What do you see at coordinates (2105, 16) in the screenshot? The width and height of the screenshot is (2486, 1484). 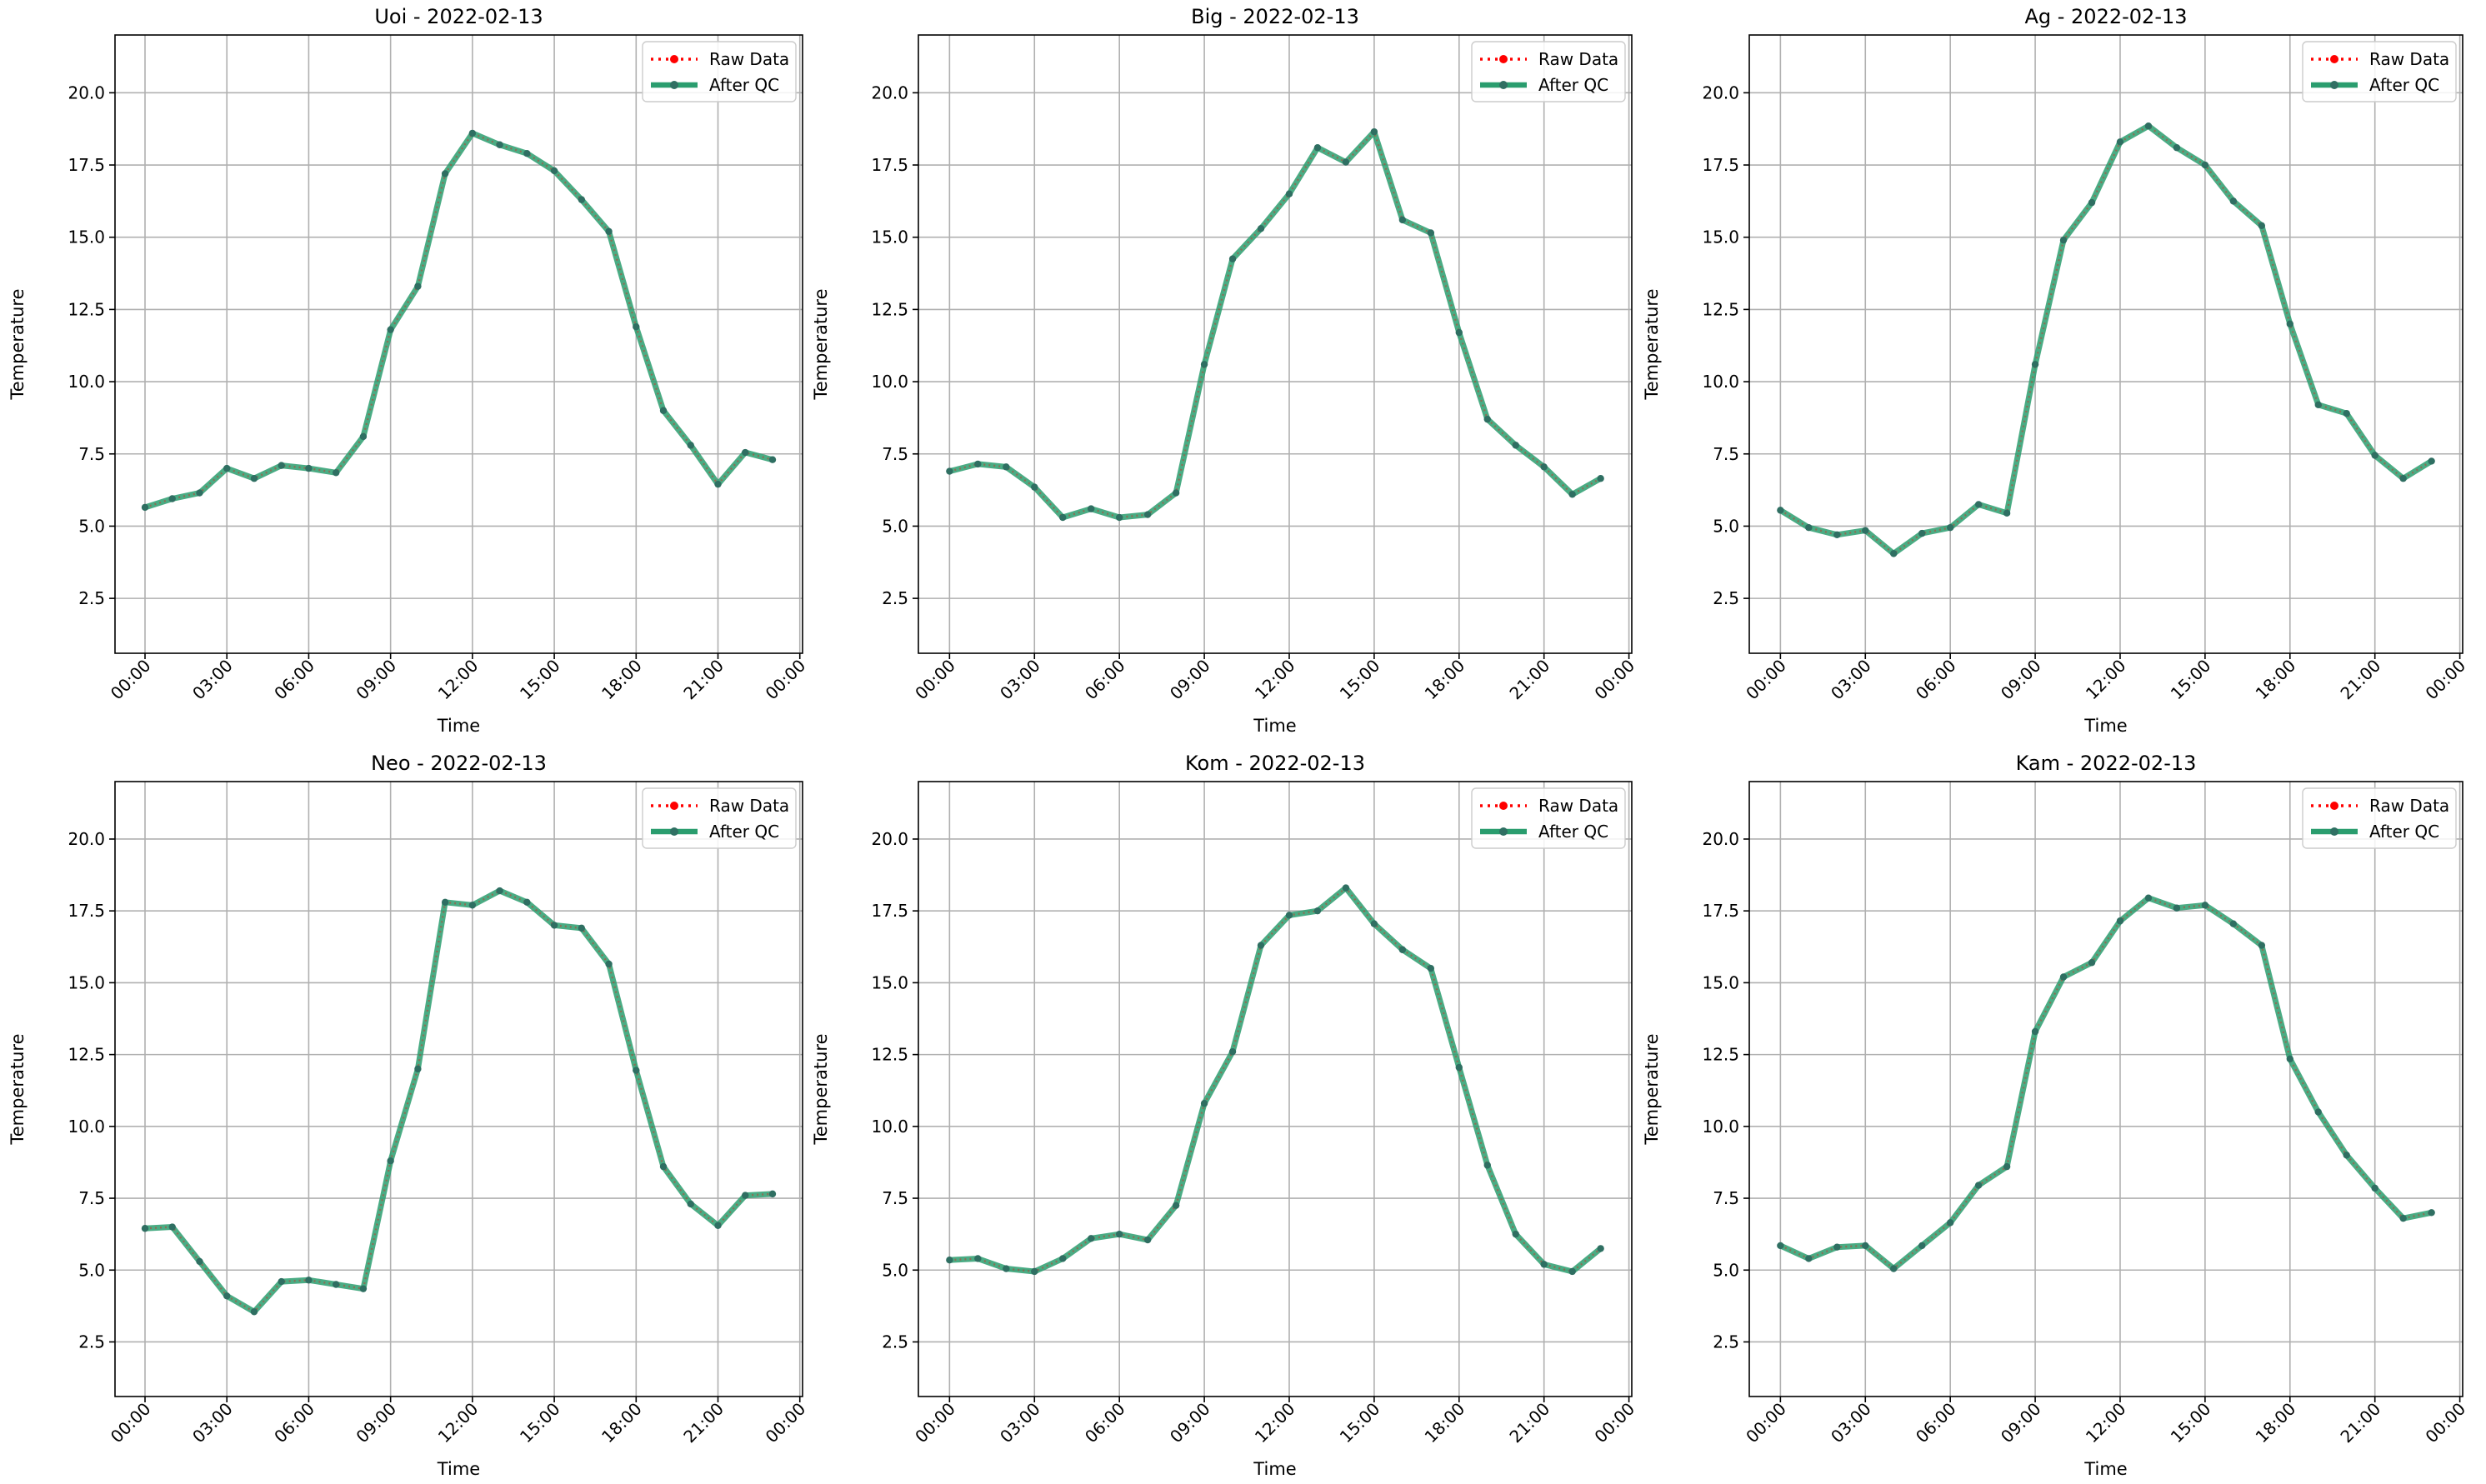 I see `subplot-title: Ag - 2022-02-13` at bounding box center [2105, 16].